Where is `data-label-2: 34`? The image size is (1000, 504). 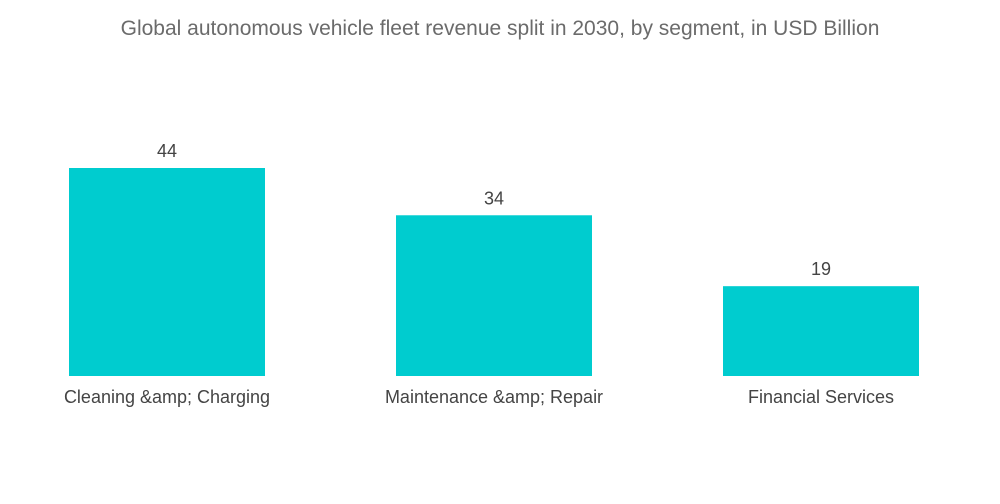 data-label-2: 34 is located at coordinates (494, 198).